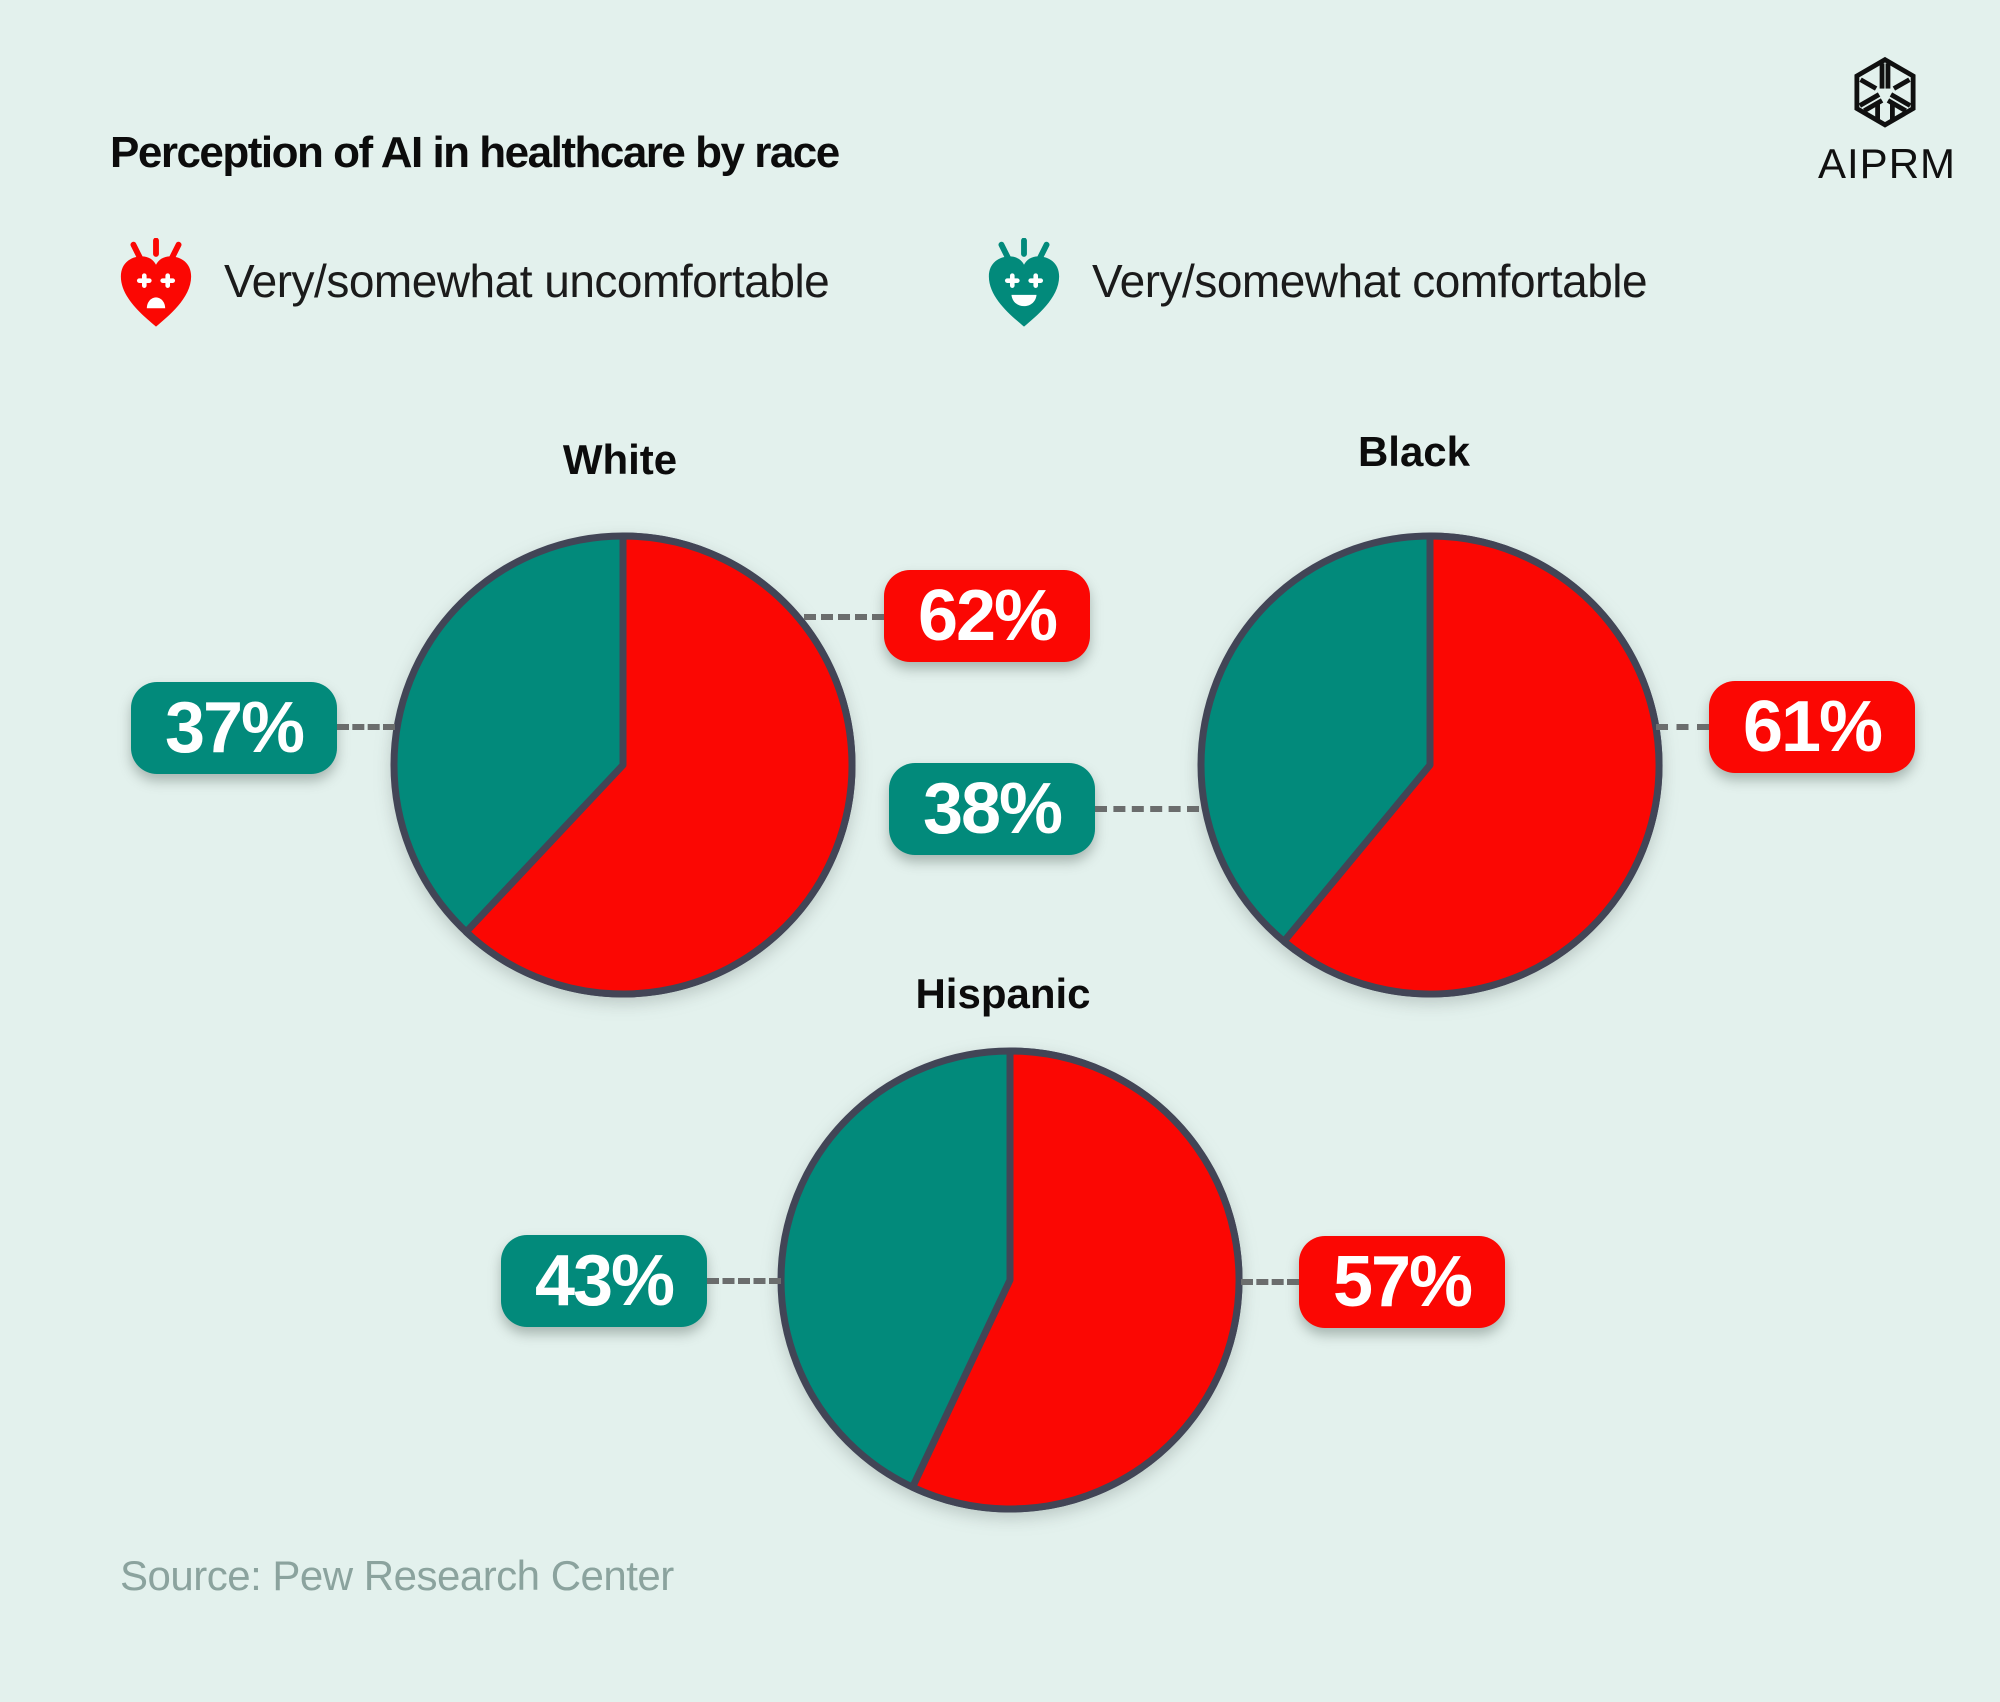 This screenshot has width=2000, height=1702. What do you see at coordinates (1003, 993) in the screenshot?
I see `pie-title-hispanic: Hispanic` at bounding box center [1003, 993].